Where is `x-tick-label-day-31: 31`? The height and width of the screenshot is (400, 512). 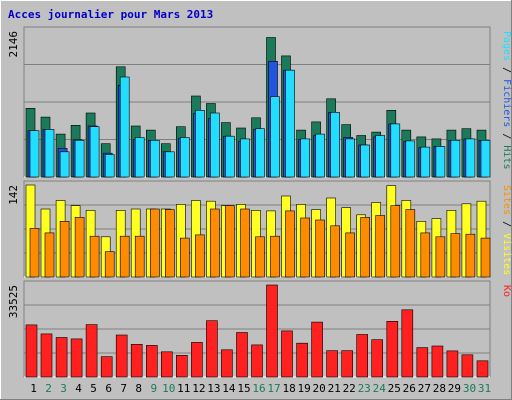
x-tick-label-day-31: 31 is located at coordinates (484, 388).